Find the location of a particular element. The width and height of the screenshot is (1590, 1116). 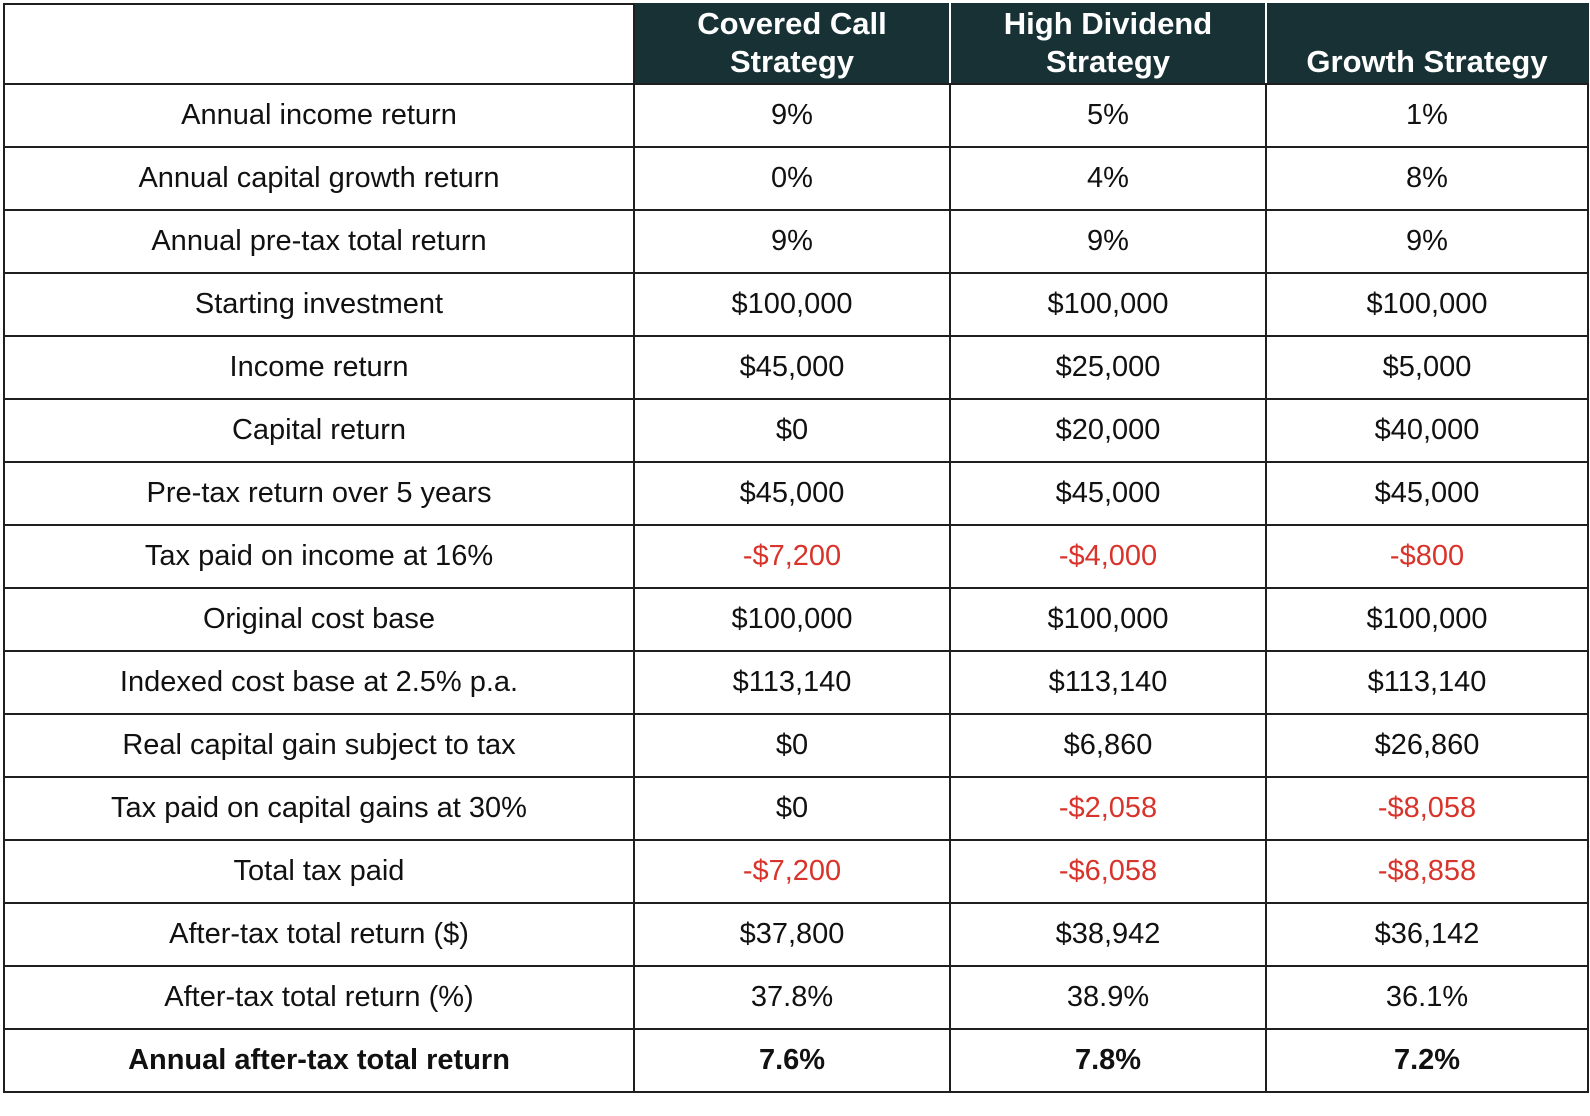

table-row: Annual income return 9% 5% 1% is located at coordinates (796, 115).